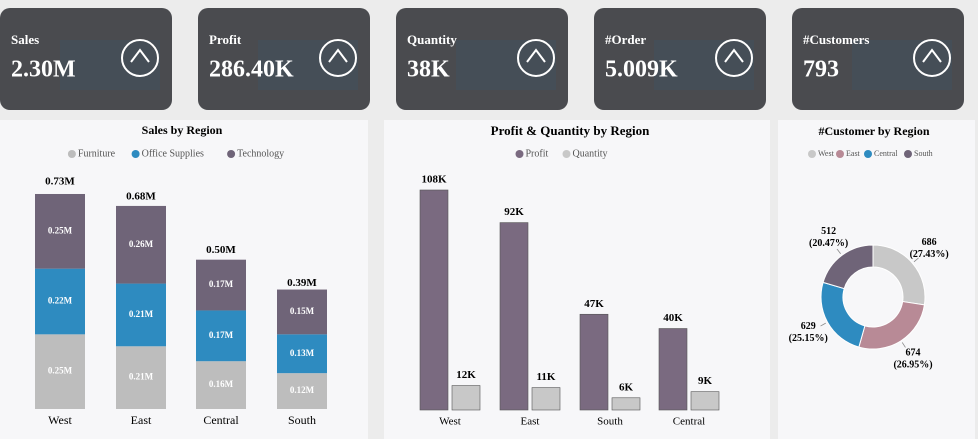 This screenshot has width=978, height=439. Describe the element at coordinates (570, 130) in the screenshot. I see `chart-title: Profit & Quantity by Region` at that location.